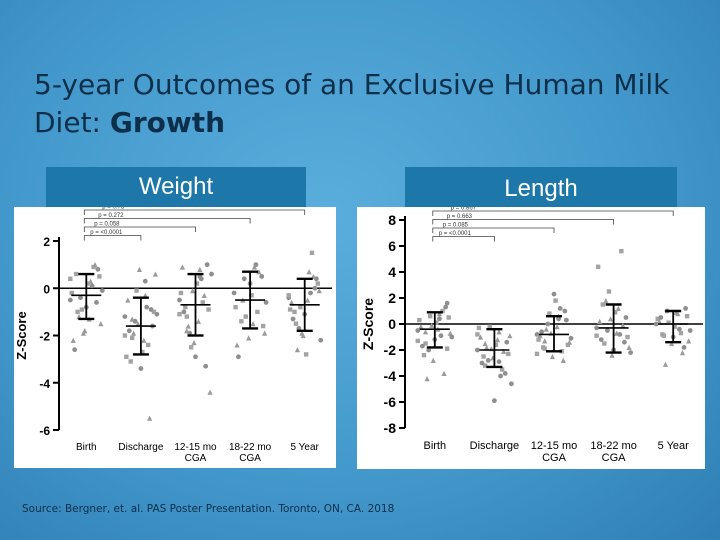  Describe the element at coordinates (390, 428) in the screenshot. I see `y-tick-label: -8` at that location.